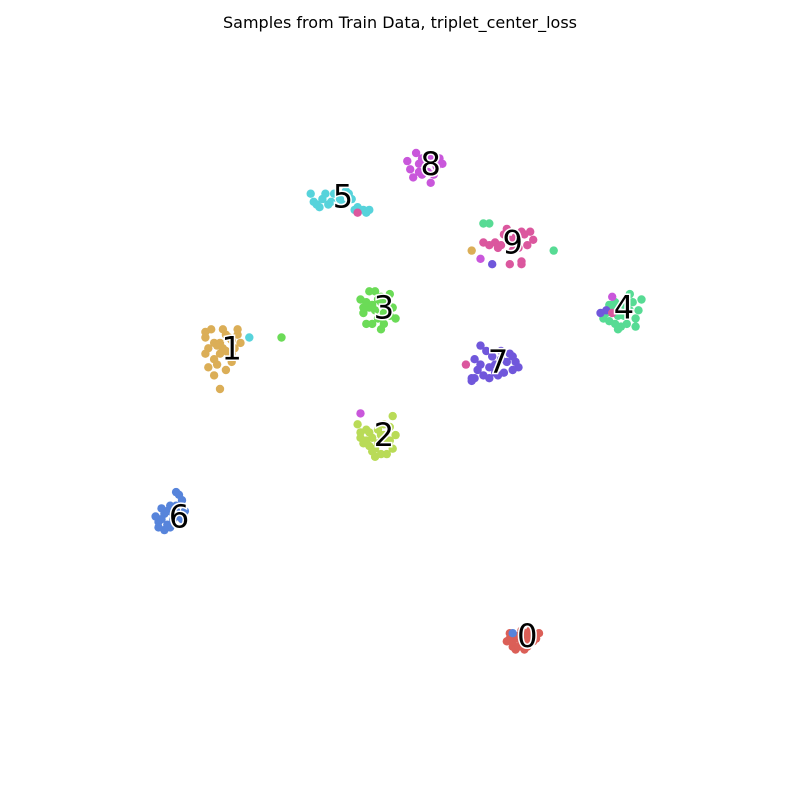  Describe the element at coordinates (179, 517) in the screenshot. I see `cluster-label-6: 6` at that location.